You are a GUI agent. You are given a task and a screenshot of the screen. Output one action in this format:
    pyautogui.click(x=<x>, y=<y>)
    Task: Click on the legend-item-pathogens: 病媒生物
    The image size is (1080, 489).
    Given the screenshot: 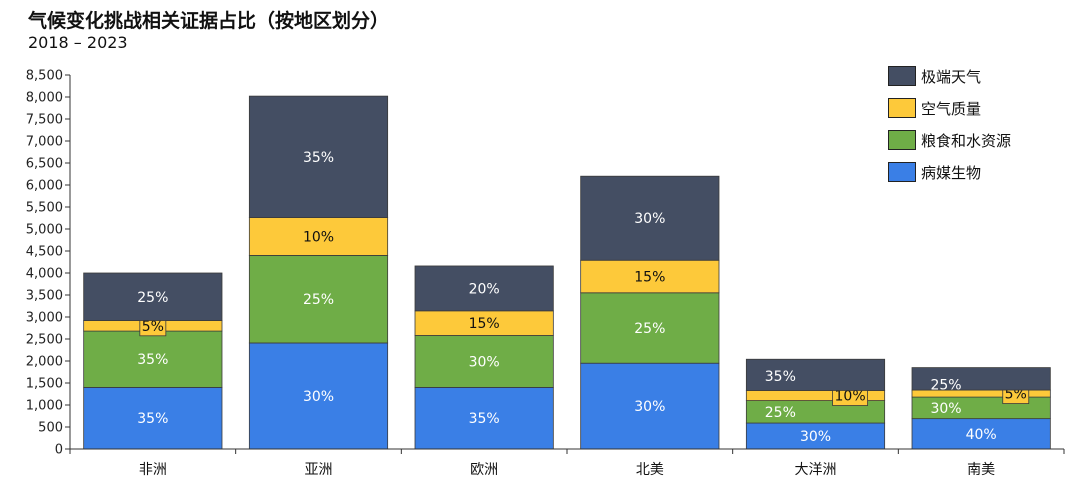 What is the action you would take?
    pyautogui.click(x=949, y=172)
    